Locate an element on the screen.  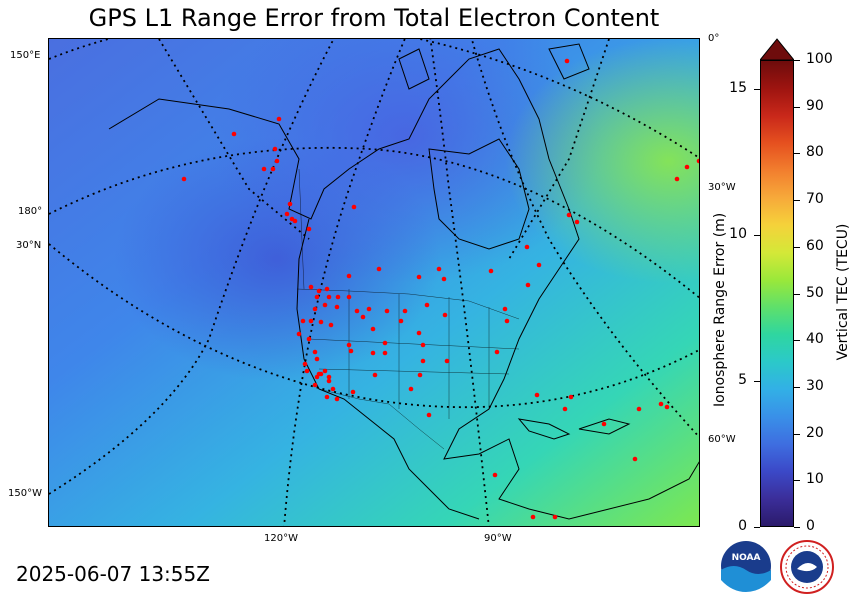
range-tick-label: 15 is located at coordinates (738, 88).